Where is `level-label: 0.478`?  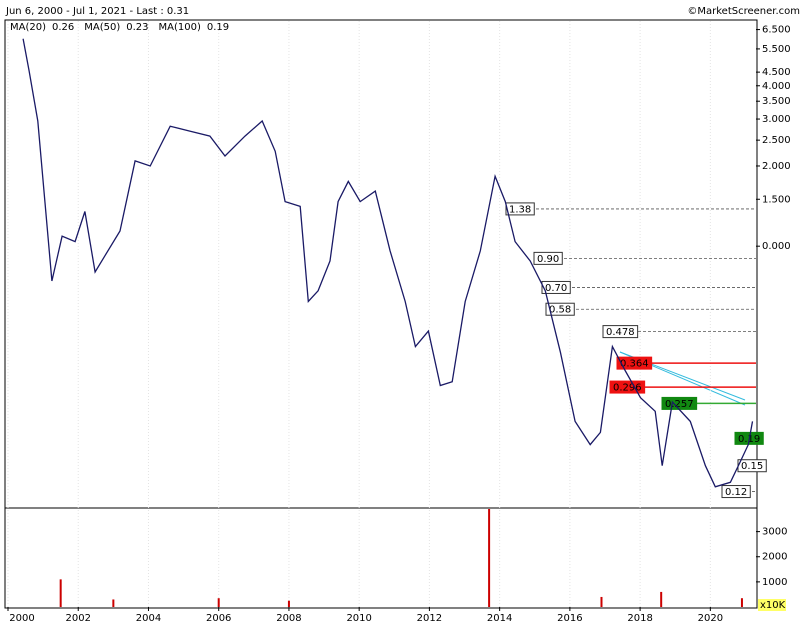
level-label: 0.478 is located at coordinates (620, 332).